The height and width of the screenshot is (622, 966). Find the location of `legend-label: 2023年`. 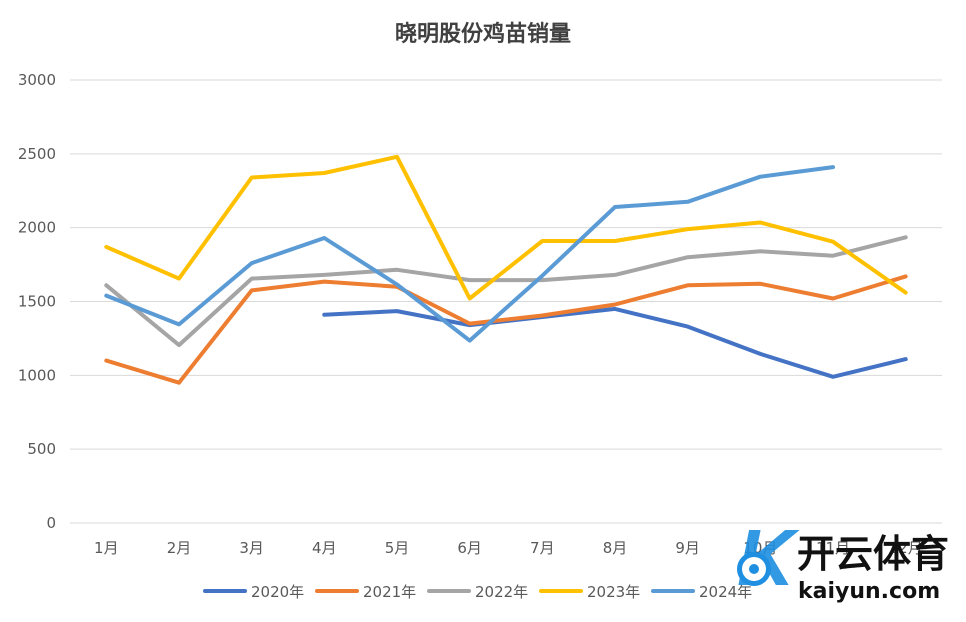

legend-label: 2023年 is located at coordinates (613, 592).